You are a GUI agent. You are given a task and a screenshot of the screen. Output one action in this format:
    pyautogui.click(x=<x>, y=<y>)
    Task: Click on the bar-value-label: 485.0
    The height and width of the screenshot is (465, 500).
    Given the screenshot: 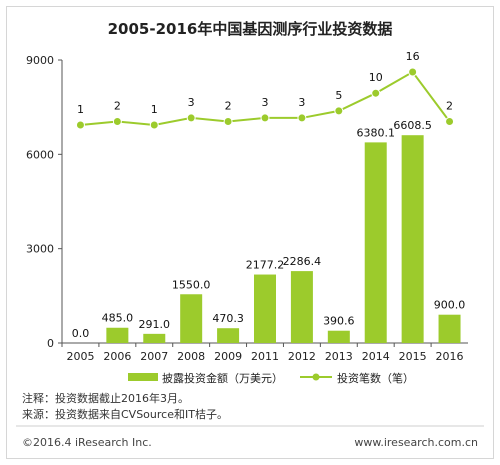 What is the action you would take?
    pyautogui.click(x=118, y=318)
    